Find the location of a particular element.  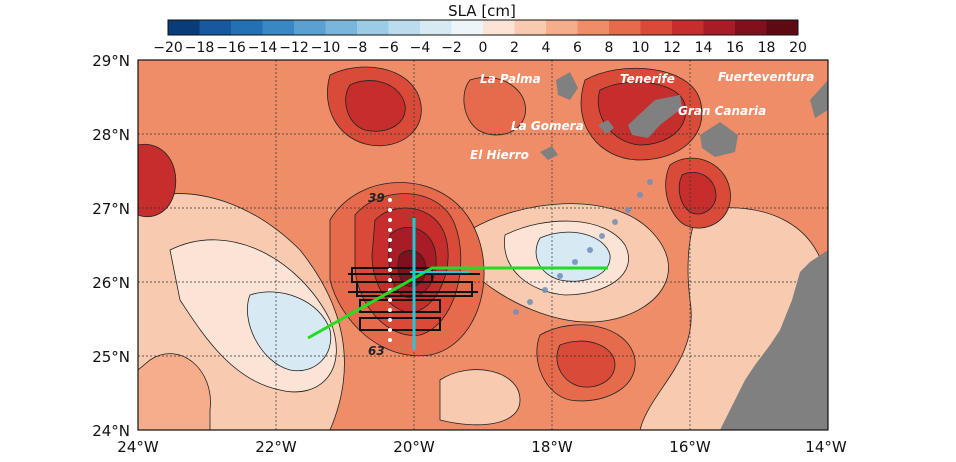

lon-tick: 18°W is located at coordinates (552, 447).